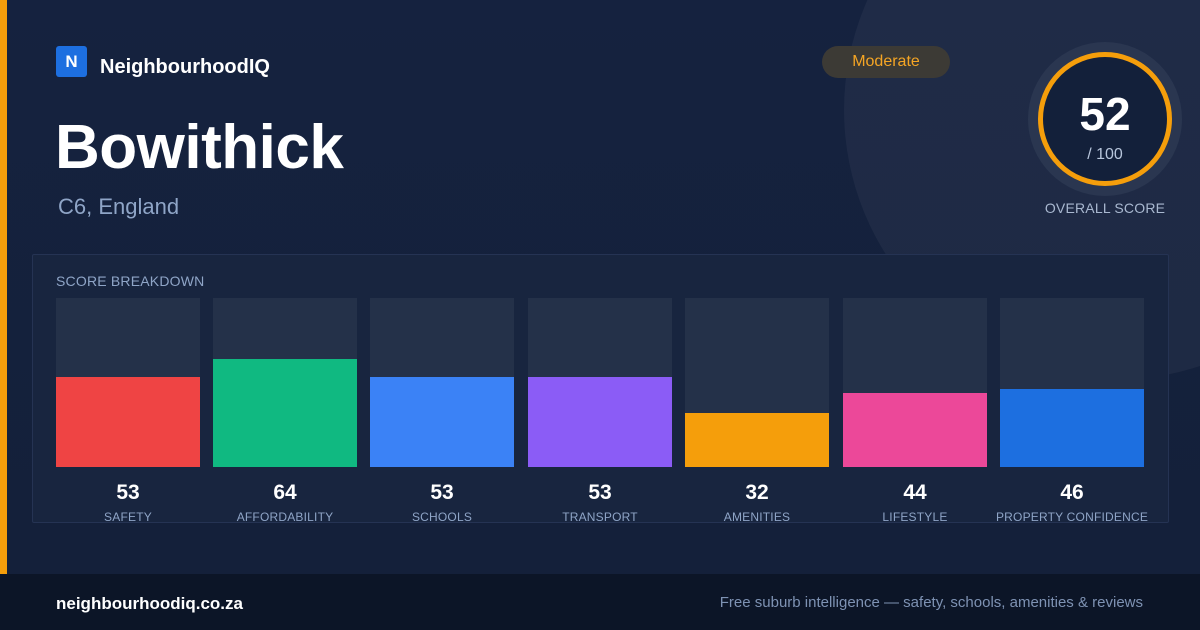 The width and height of the screenshot is (1200, 630). Describe the element at coordinates (915, 492) in the screenshot. I see `bar-value: 44` at that location.